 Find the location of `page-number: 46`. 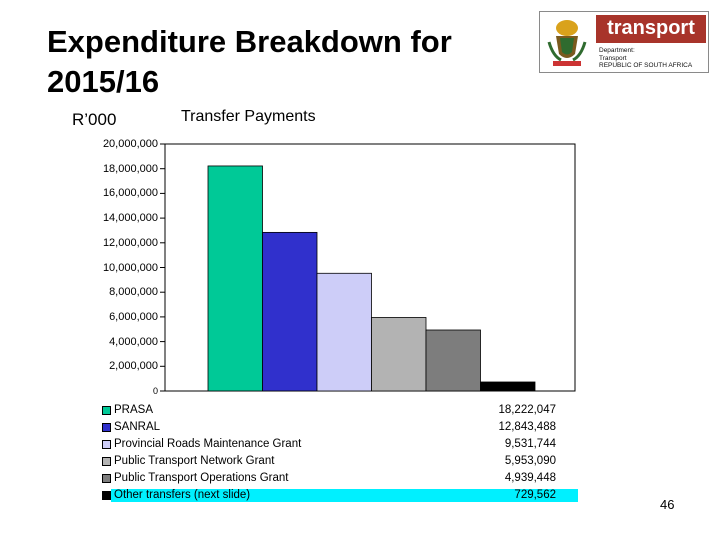

page-number: 46 is located at coordinates (667, 504).